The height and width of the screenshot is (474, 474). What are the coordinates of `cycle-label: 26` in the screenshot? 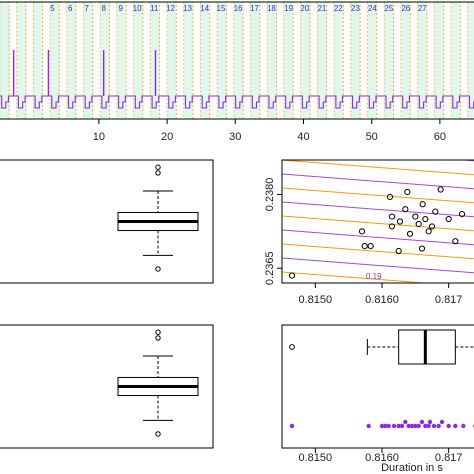 It's located at (405, 8).